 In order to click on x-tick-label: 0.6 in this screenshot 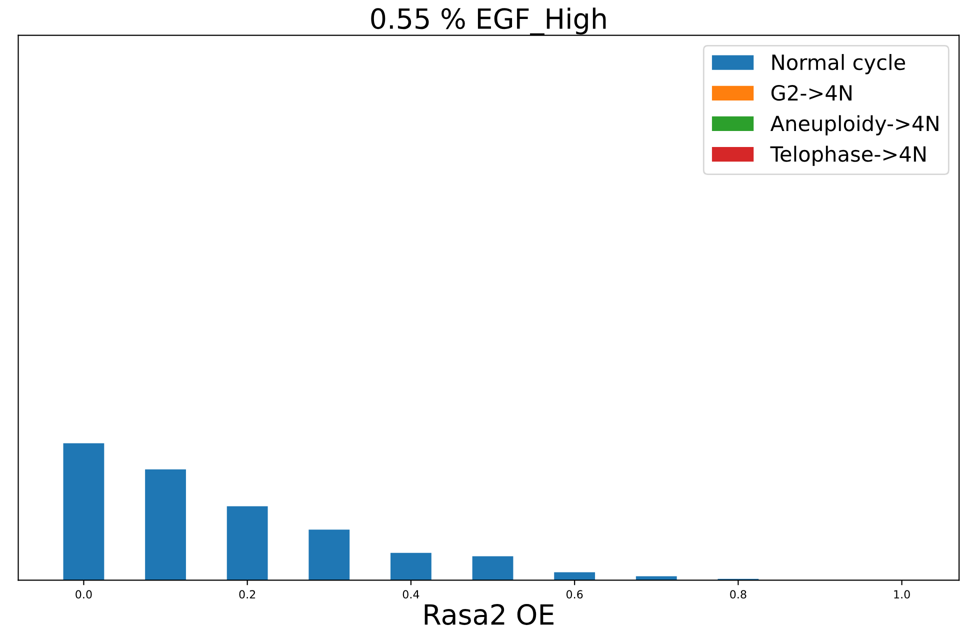, I will do `click(574, 594)`.